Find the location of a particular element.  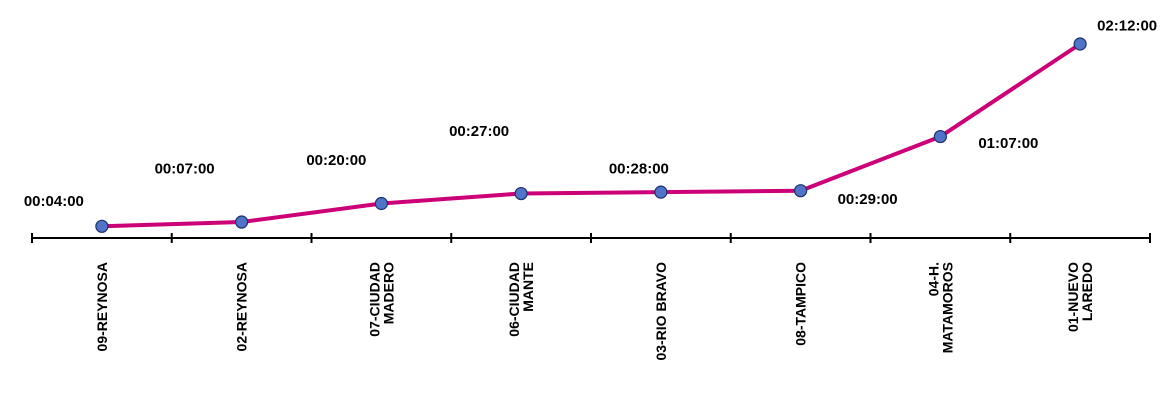

data-label: 00:20:00 is located at coordinates (336, 160).